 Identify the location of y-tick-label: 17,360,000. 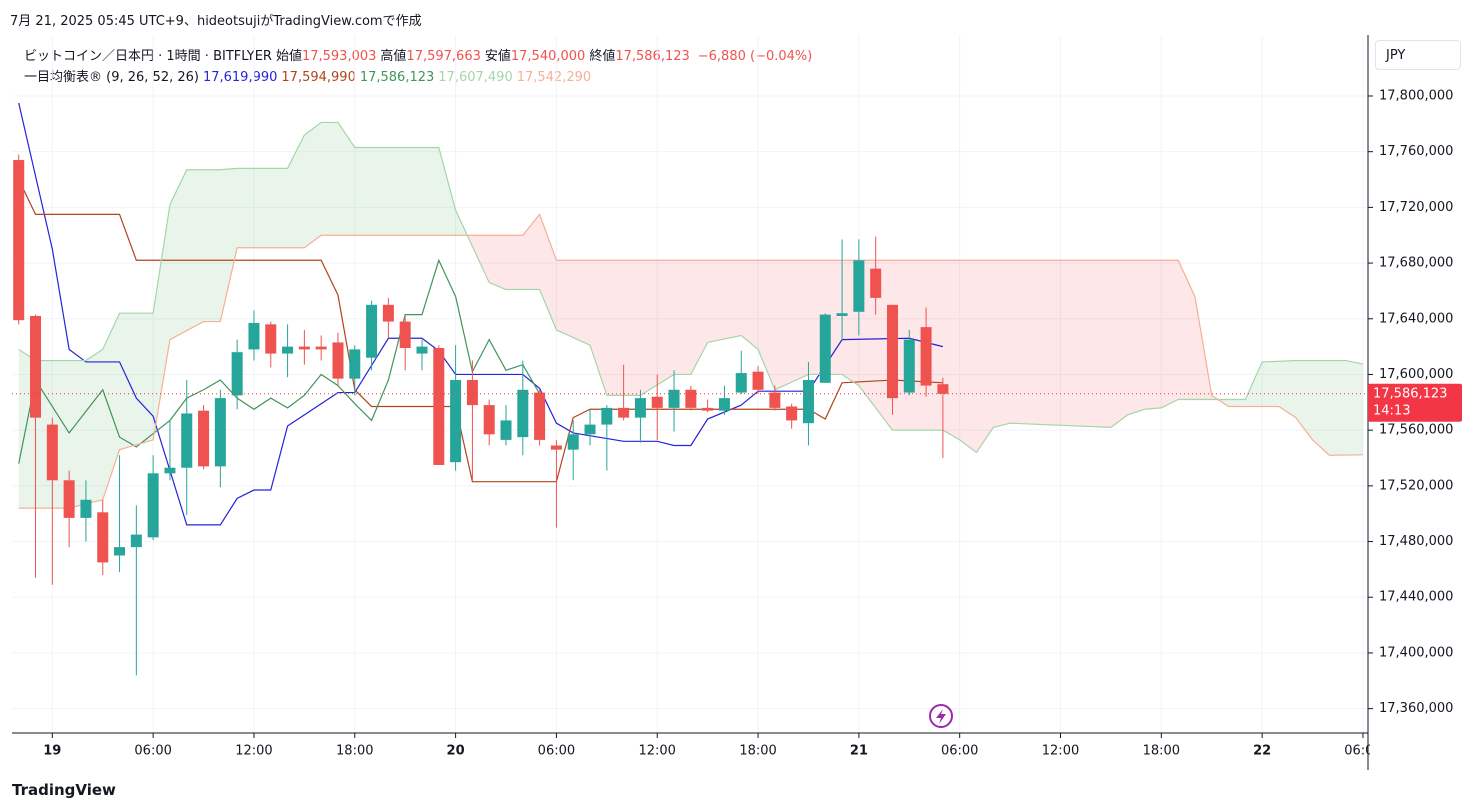
(1416, 708).